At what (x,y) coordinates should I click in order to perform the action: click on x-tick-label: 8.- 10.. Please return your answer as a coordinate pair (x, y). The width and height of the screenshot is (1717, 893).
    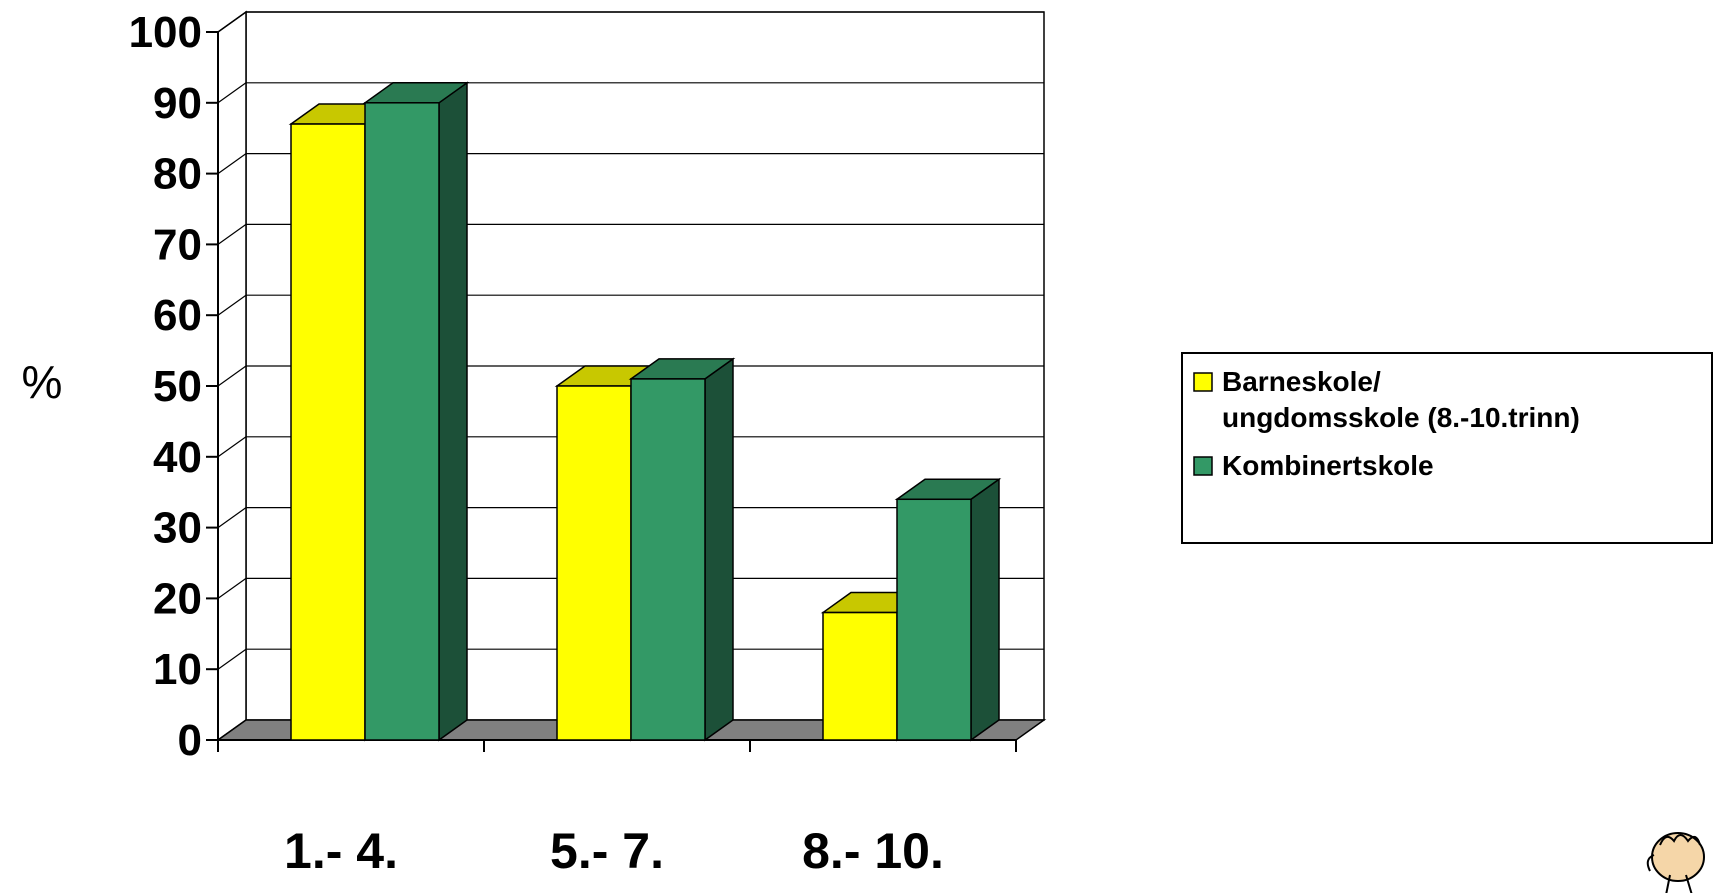
    Looking at the image, I should click on (873, 851).